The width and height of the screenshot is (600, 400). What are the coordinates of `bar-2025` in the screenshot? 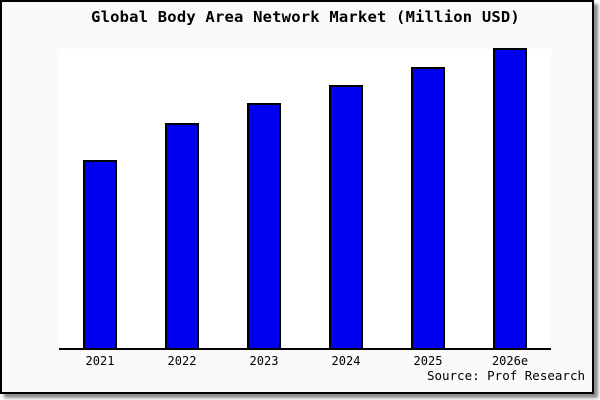 It's located at (428, 207).